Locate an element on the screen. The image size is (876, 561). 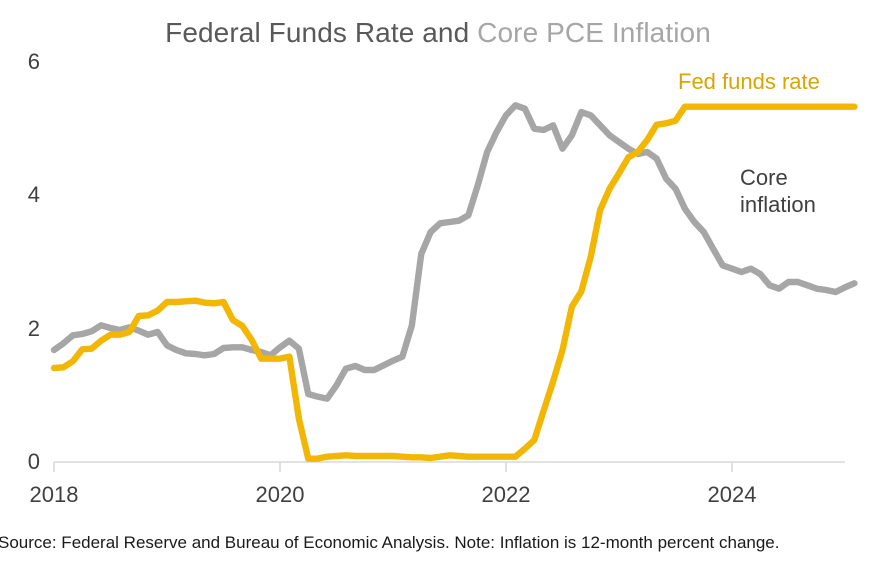
x-axis-tick-label: 2018 is located at coordinates (54, 494).